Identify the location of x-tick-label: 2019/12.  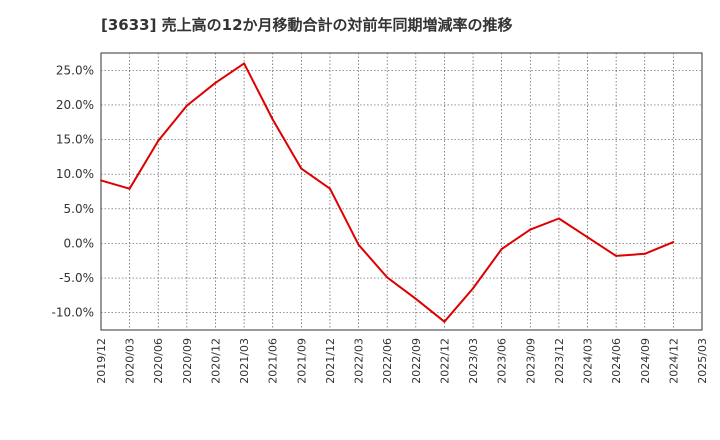
(101, 361).